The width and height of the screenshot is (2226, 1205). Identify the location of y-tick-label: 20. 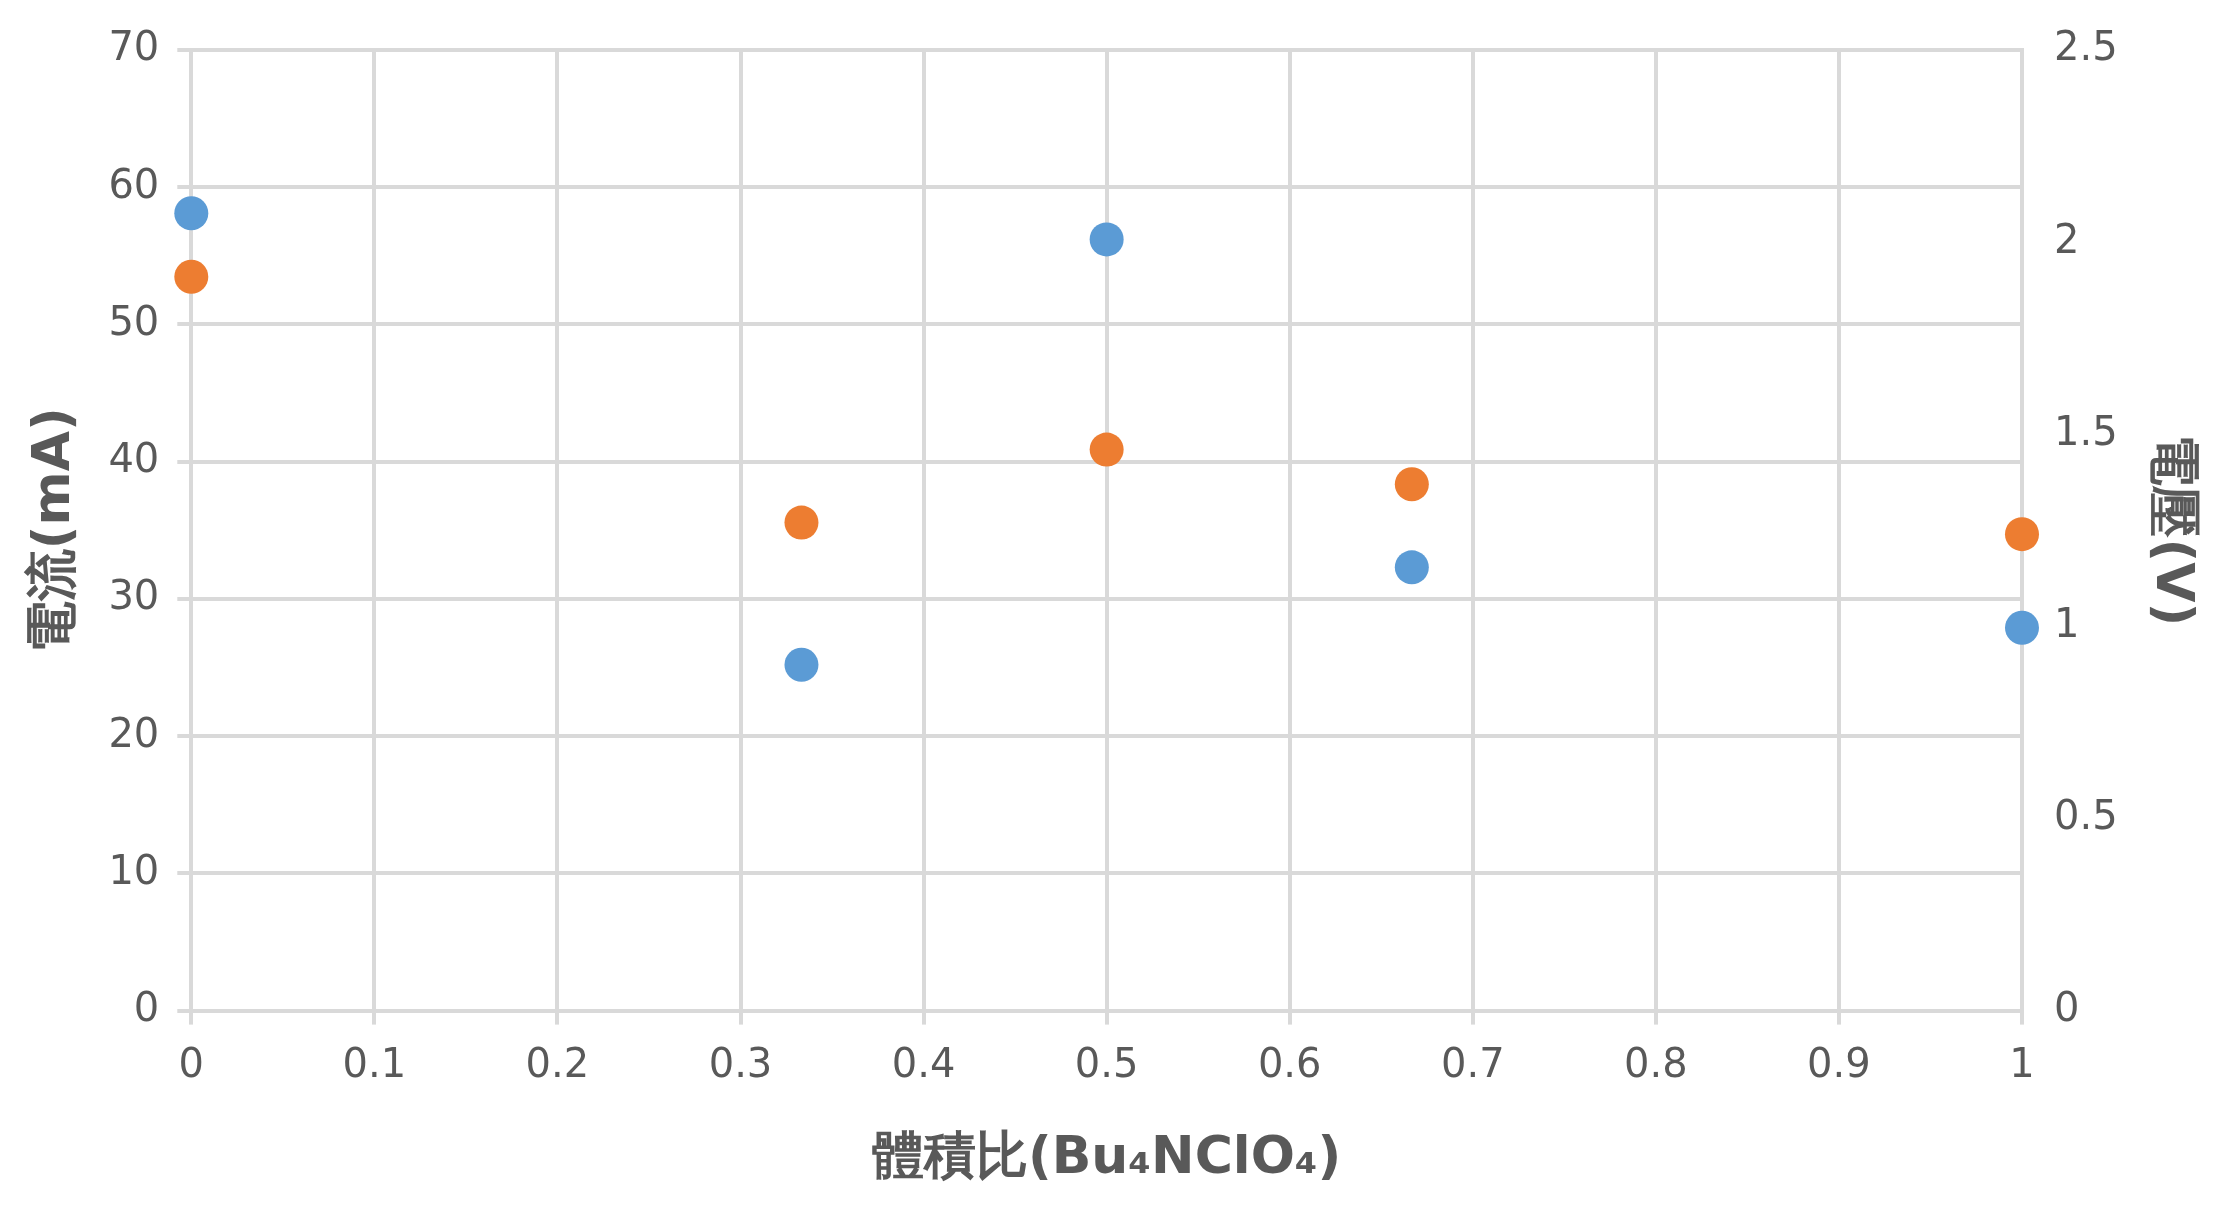
(134, 732).